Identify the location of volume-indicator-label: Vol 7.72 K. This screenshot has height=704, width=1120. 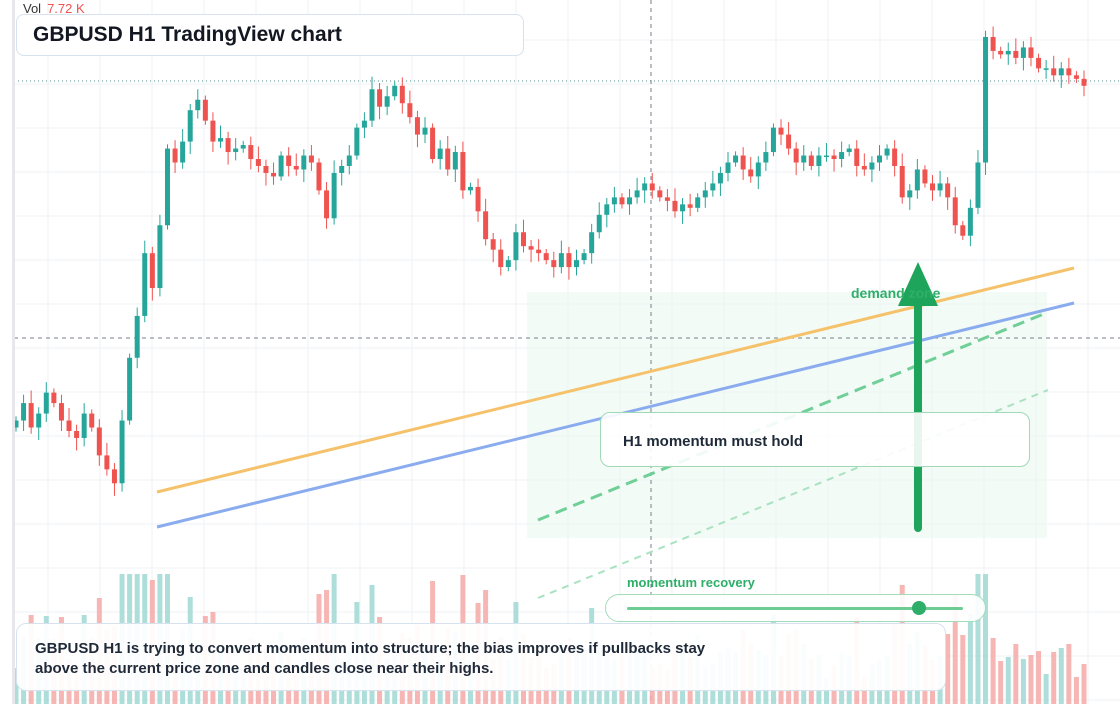
(54, 8).